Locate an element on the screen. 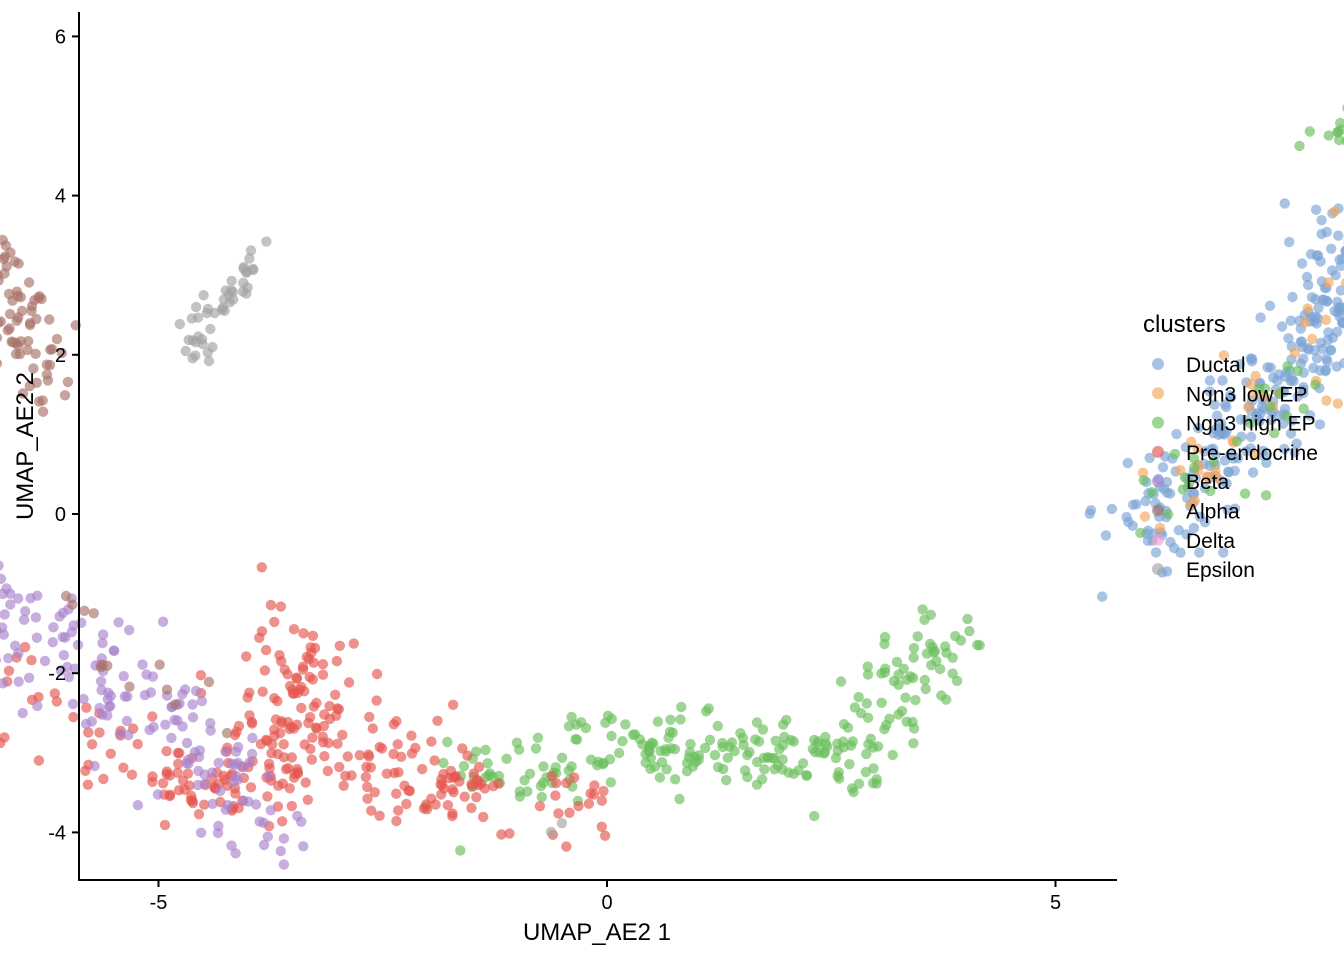 Image resolution: width=1344 pixels, height=960 pixels. x-ticks: -10-50510 is located at coordinates (605, 897).